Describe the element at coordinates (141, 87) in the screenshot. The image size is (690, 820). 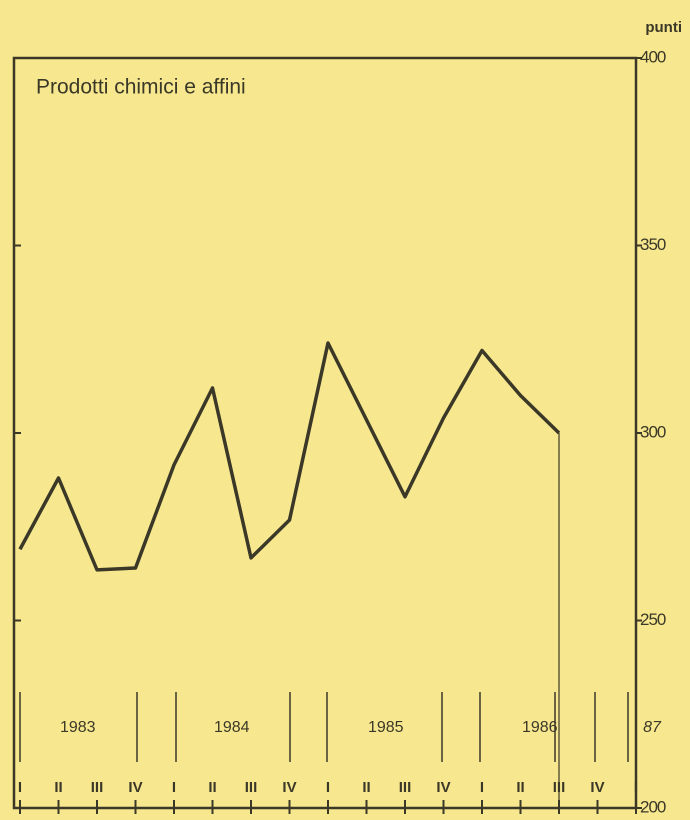
I see `chart-title: Prodotti chimici e affini` at that location.